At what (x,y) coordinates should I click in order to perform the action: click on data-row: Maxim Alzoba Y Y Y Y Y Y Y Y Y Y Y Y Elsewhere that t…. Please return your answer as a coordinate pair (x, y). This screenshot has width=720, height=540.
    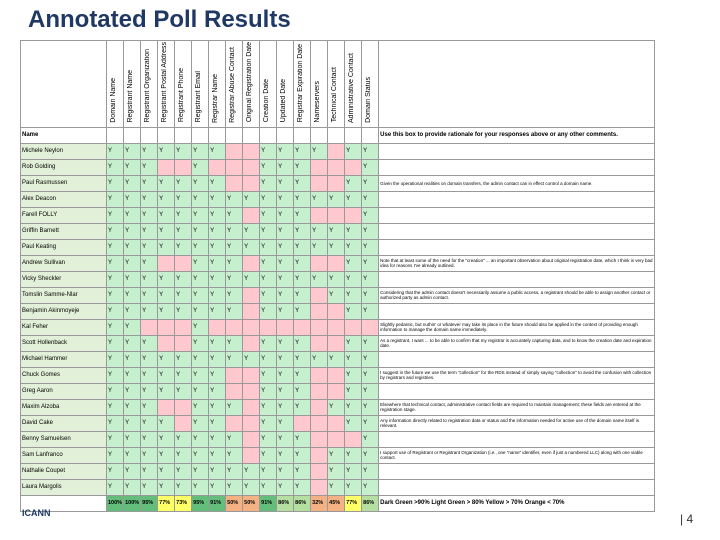
    Looking at the image, I should click on (338, 407).